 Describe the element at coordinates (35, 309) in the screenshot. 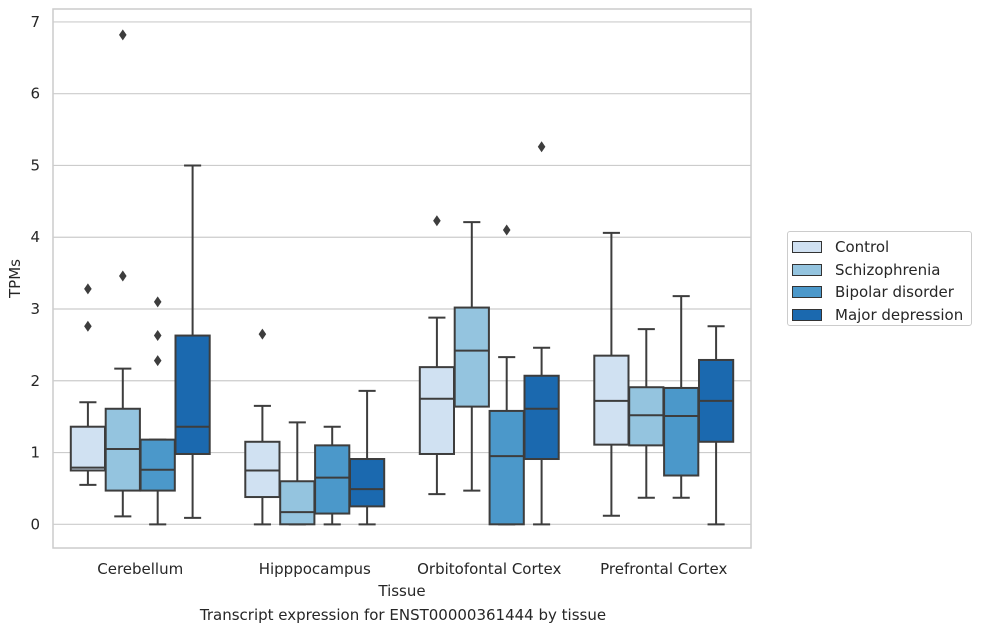

I see `y-tick-label: 3` at that location.